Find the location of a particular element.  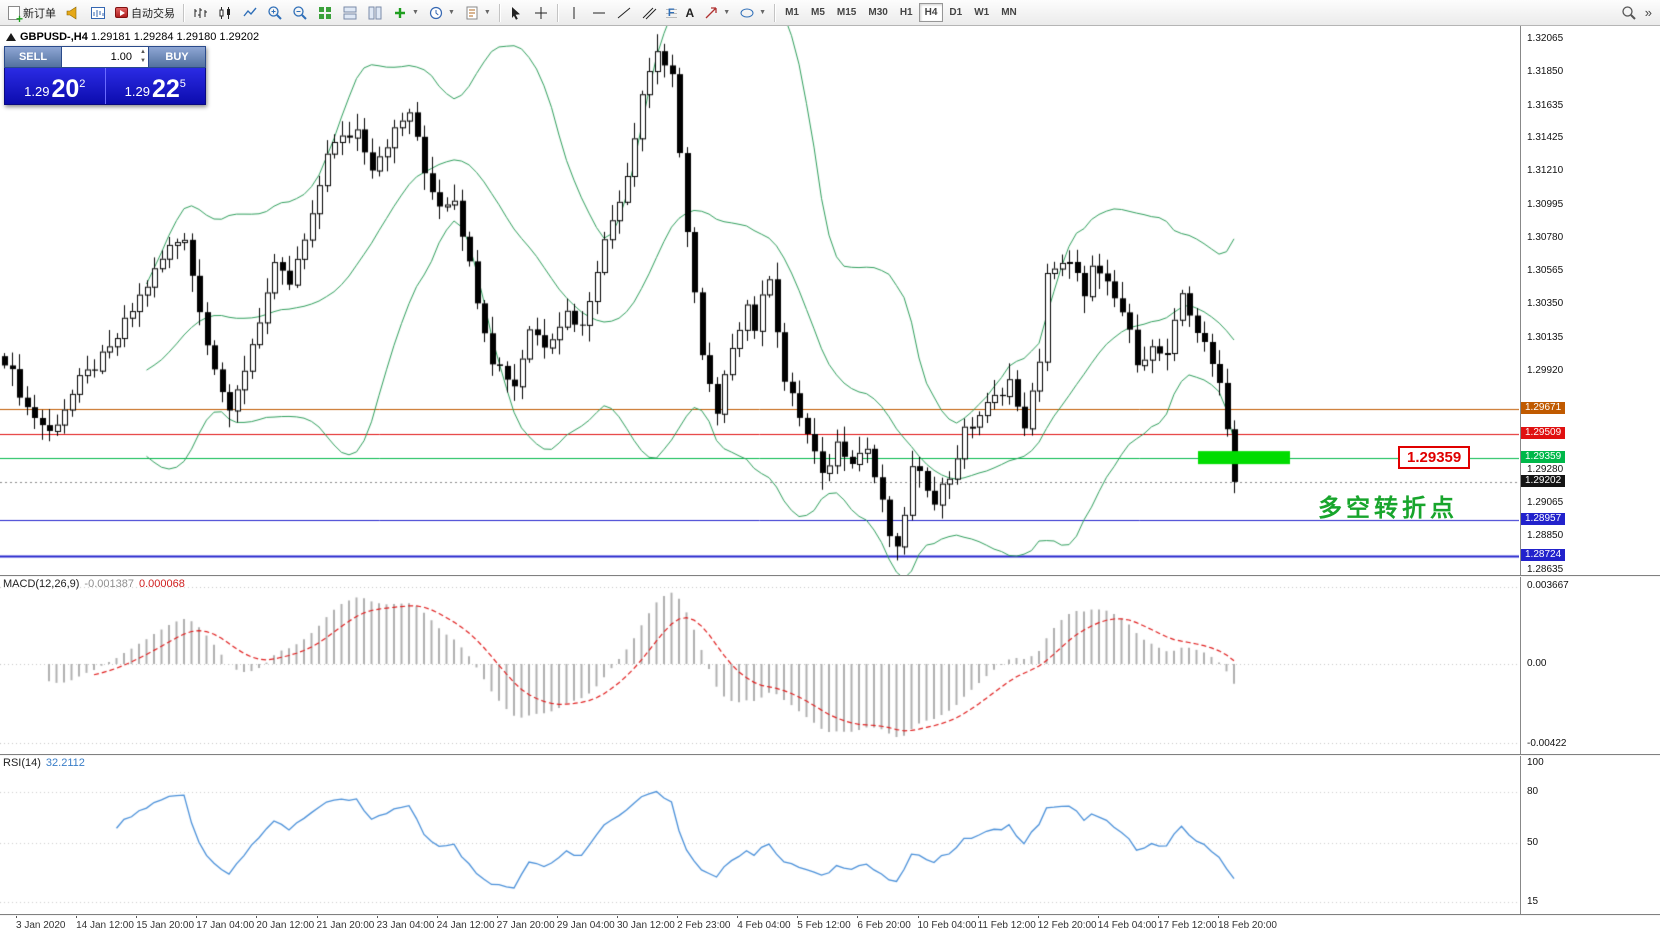

clock-icon is located at coordinates (436, 12).